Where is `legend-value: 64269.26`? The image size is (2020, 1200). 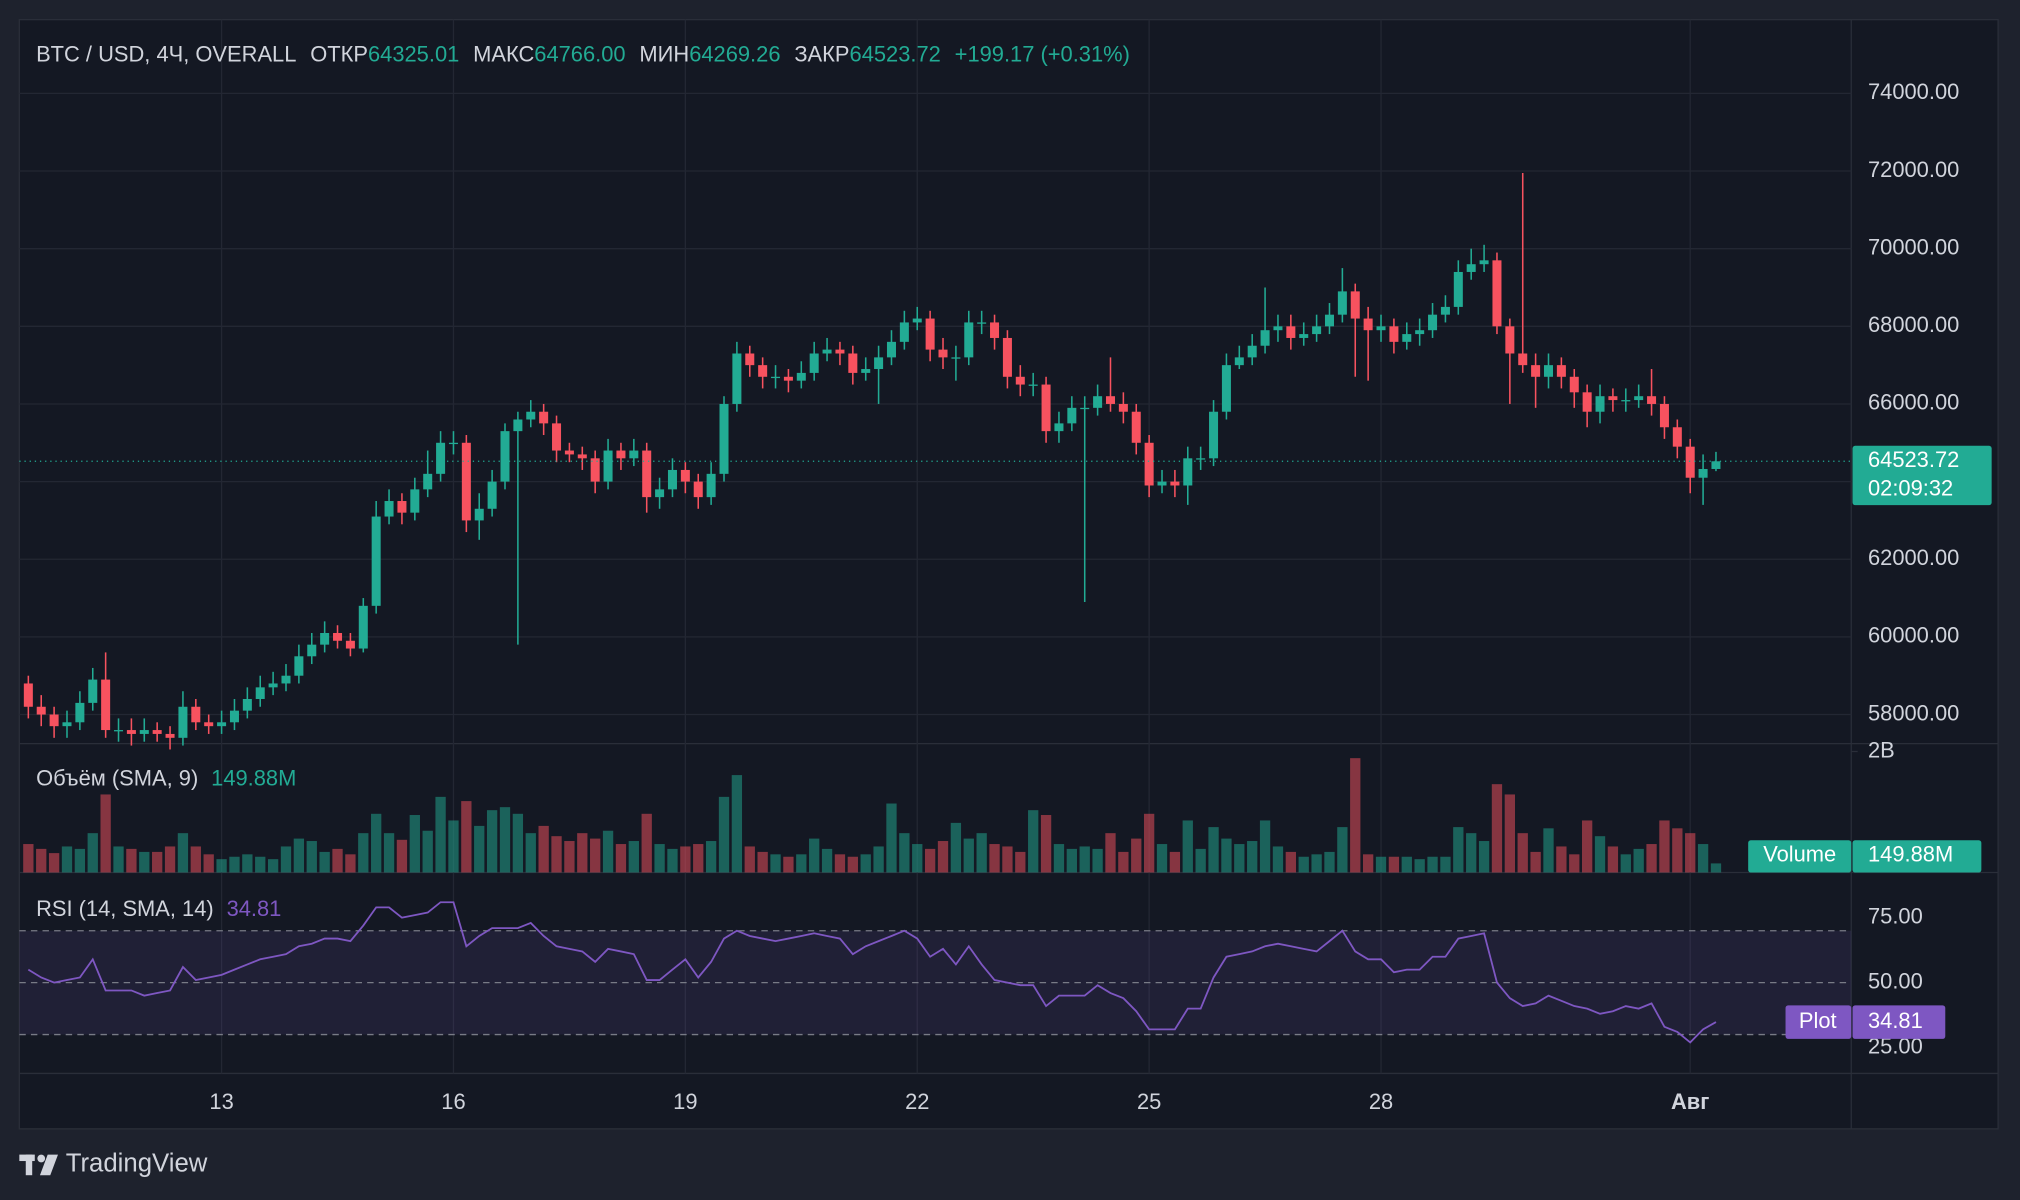 legend-value: 64269.26 is located at coordinates (734, 53).